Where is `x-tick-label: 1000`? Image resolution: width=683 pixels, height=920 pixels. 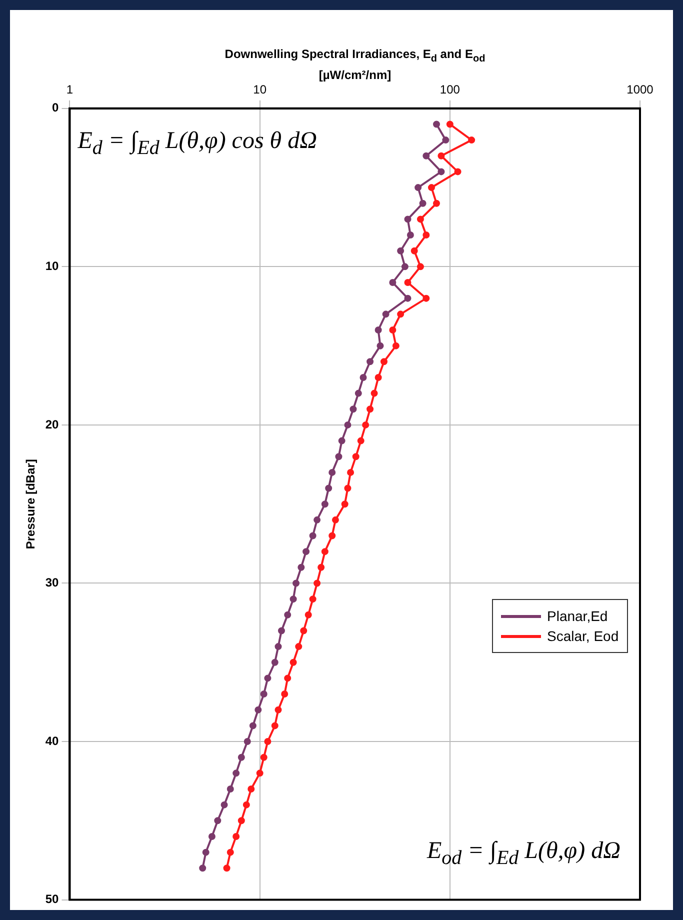
x-tick-label: 1000 is located at coordinates (640, 89).